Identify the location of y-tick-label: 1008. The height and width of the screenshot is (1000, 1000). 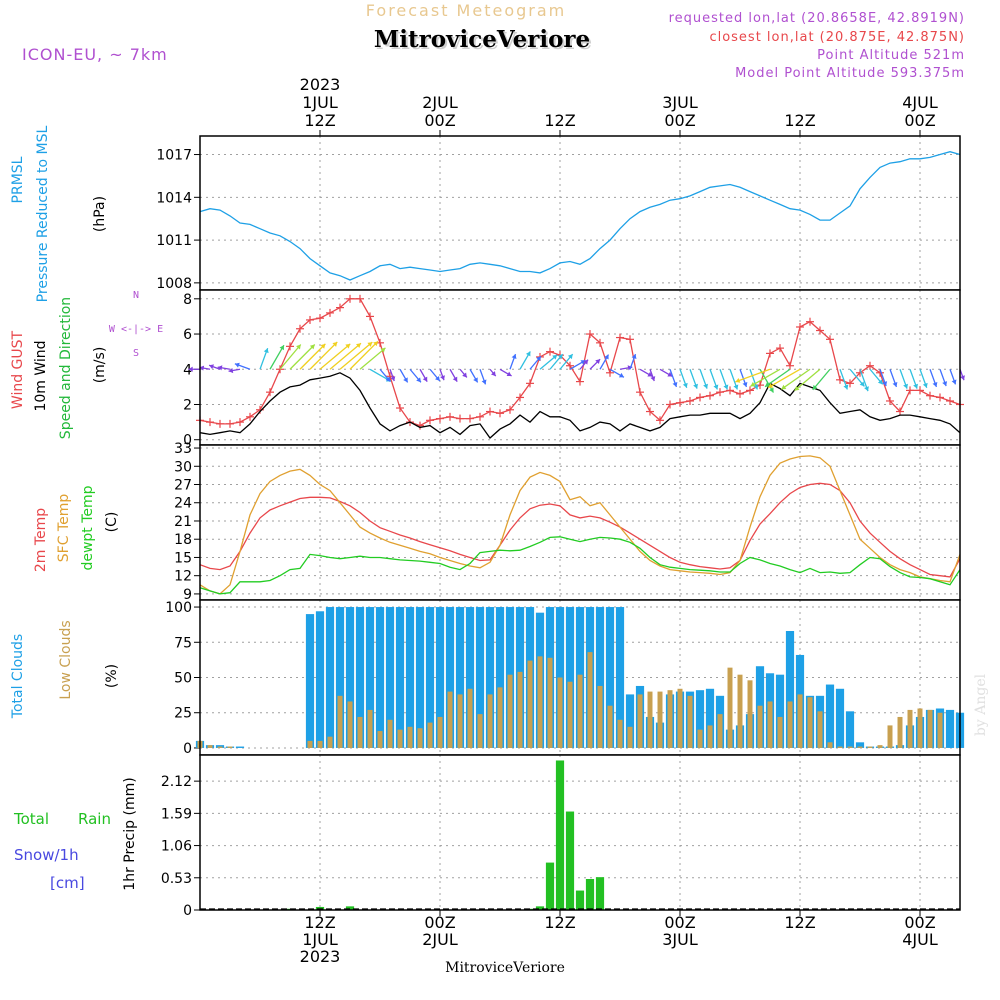
(174, 284).